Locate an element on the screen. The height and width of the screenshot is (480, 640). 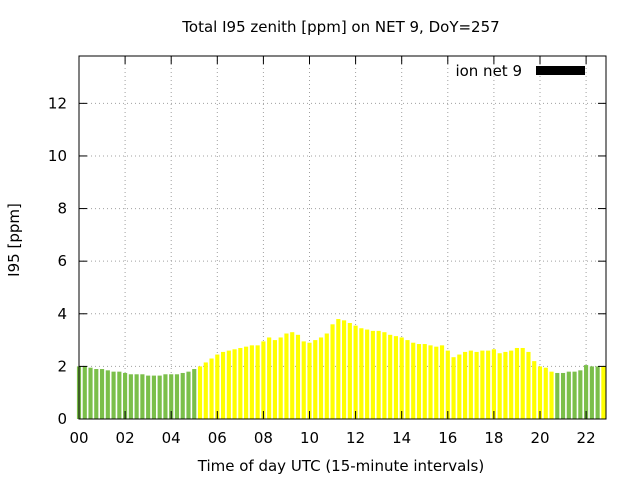
x-tick-label: 06 is located at coordinates (217, 438).